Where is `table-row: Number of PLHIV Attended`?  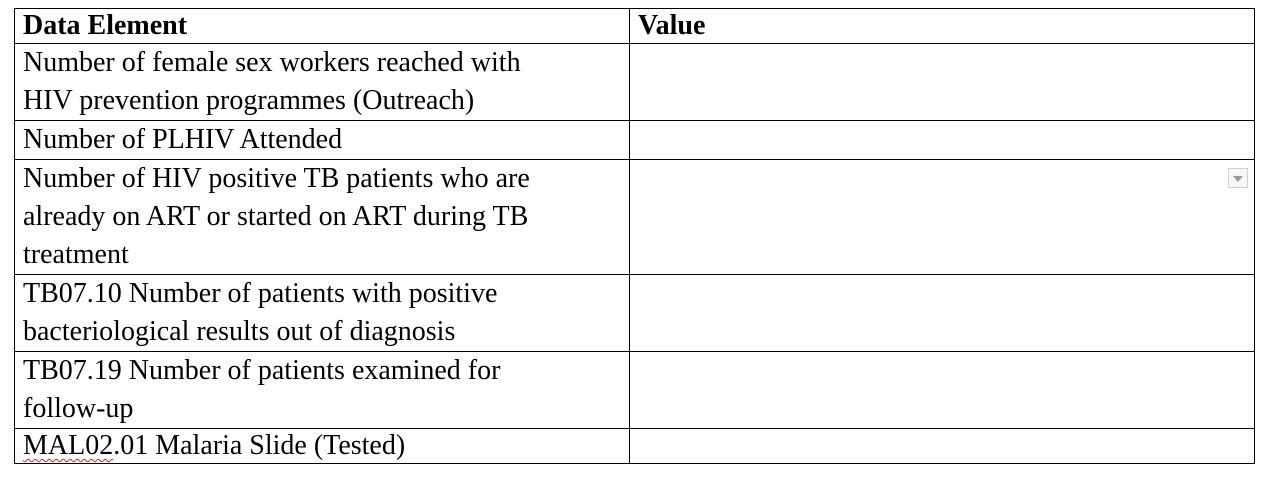 table-row: Number of PLHIV Attended is located at coordinates (634, 140).